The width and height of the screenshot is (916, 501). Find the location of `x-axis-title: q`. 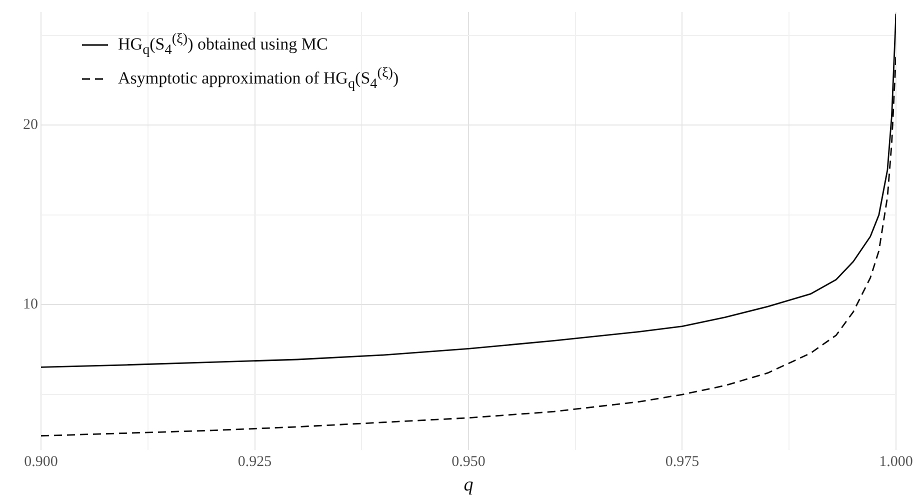

x-axis-title: q is located at coordinates (469, 485).